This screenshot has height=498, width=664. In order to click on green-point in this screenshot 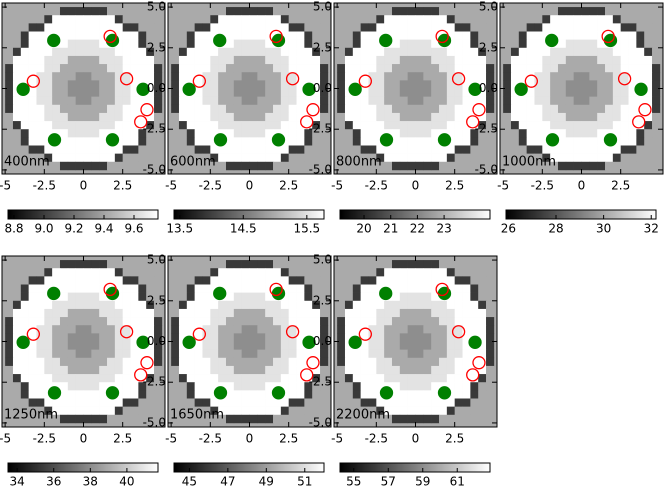, I will do `click(54, 393)`.